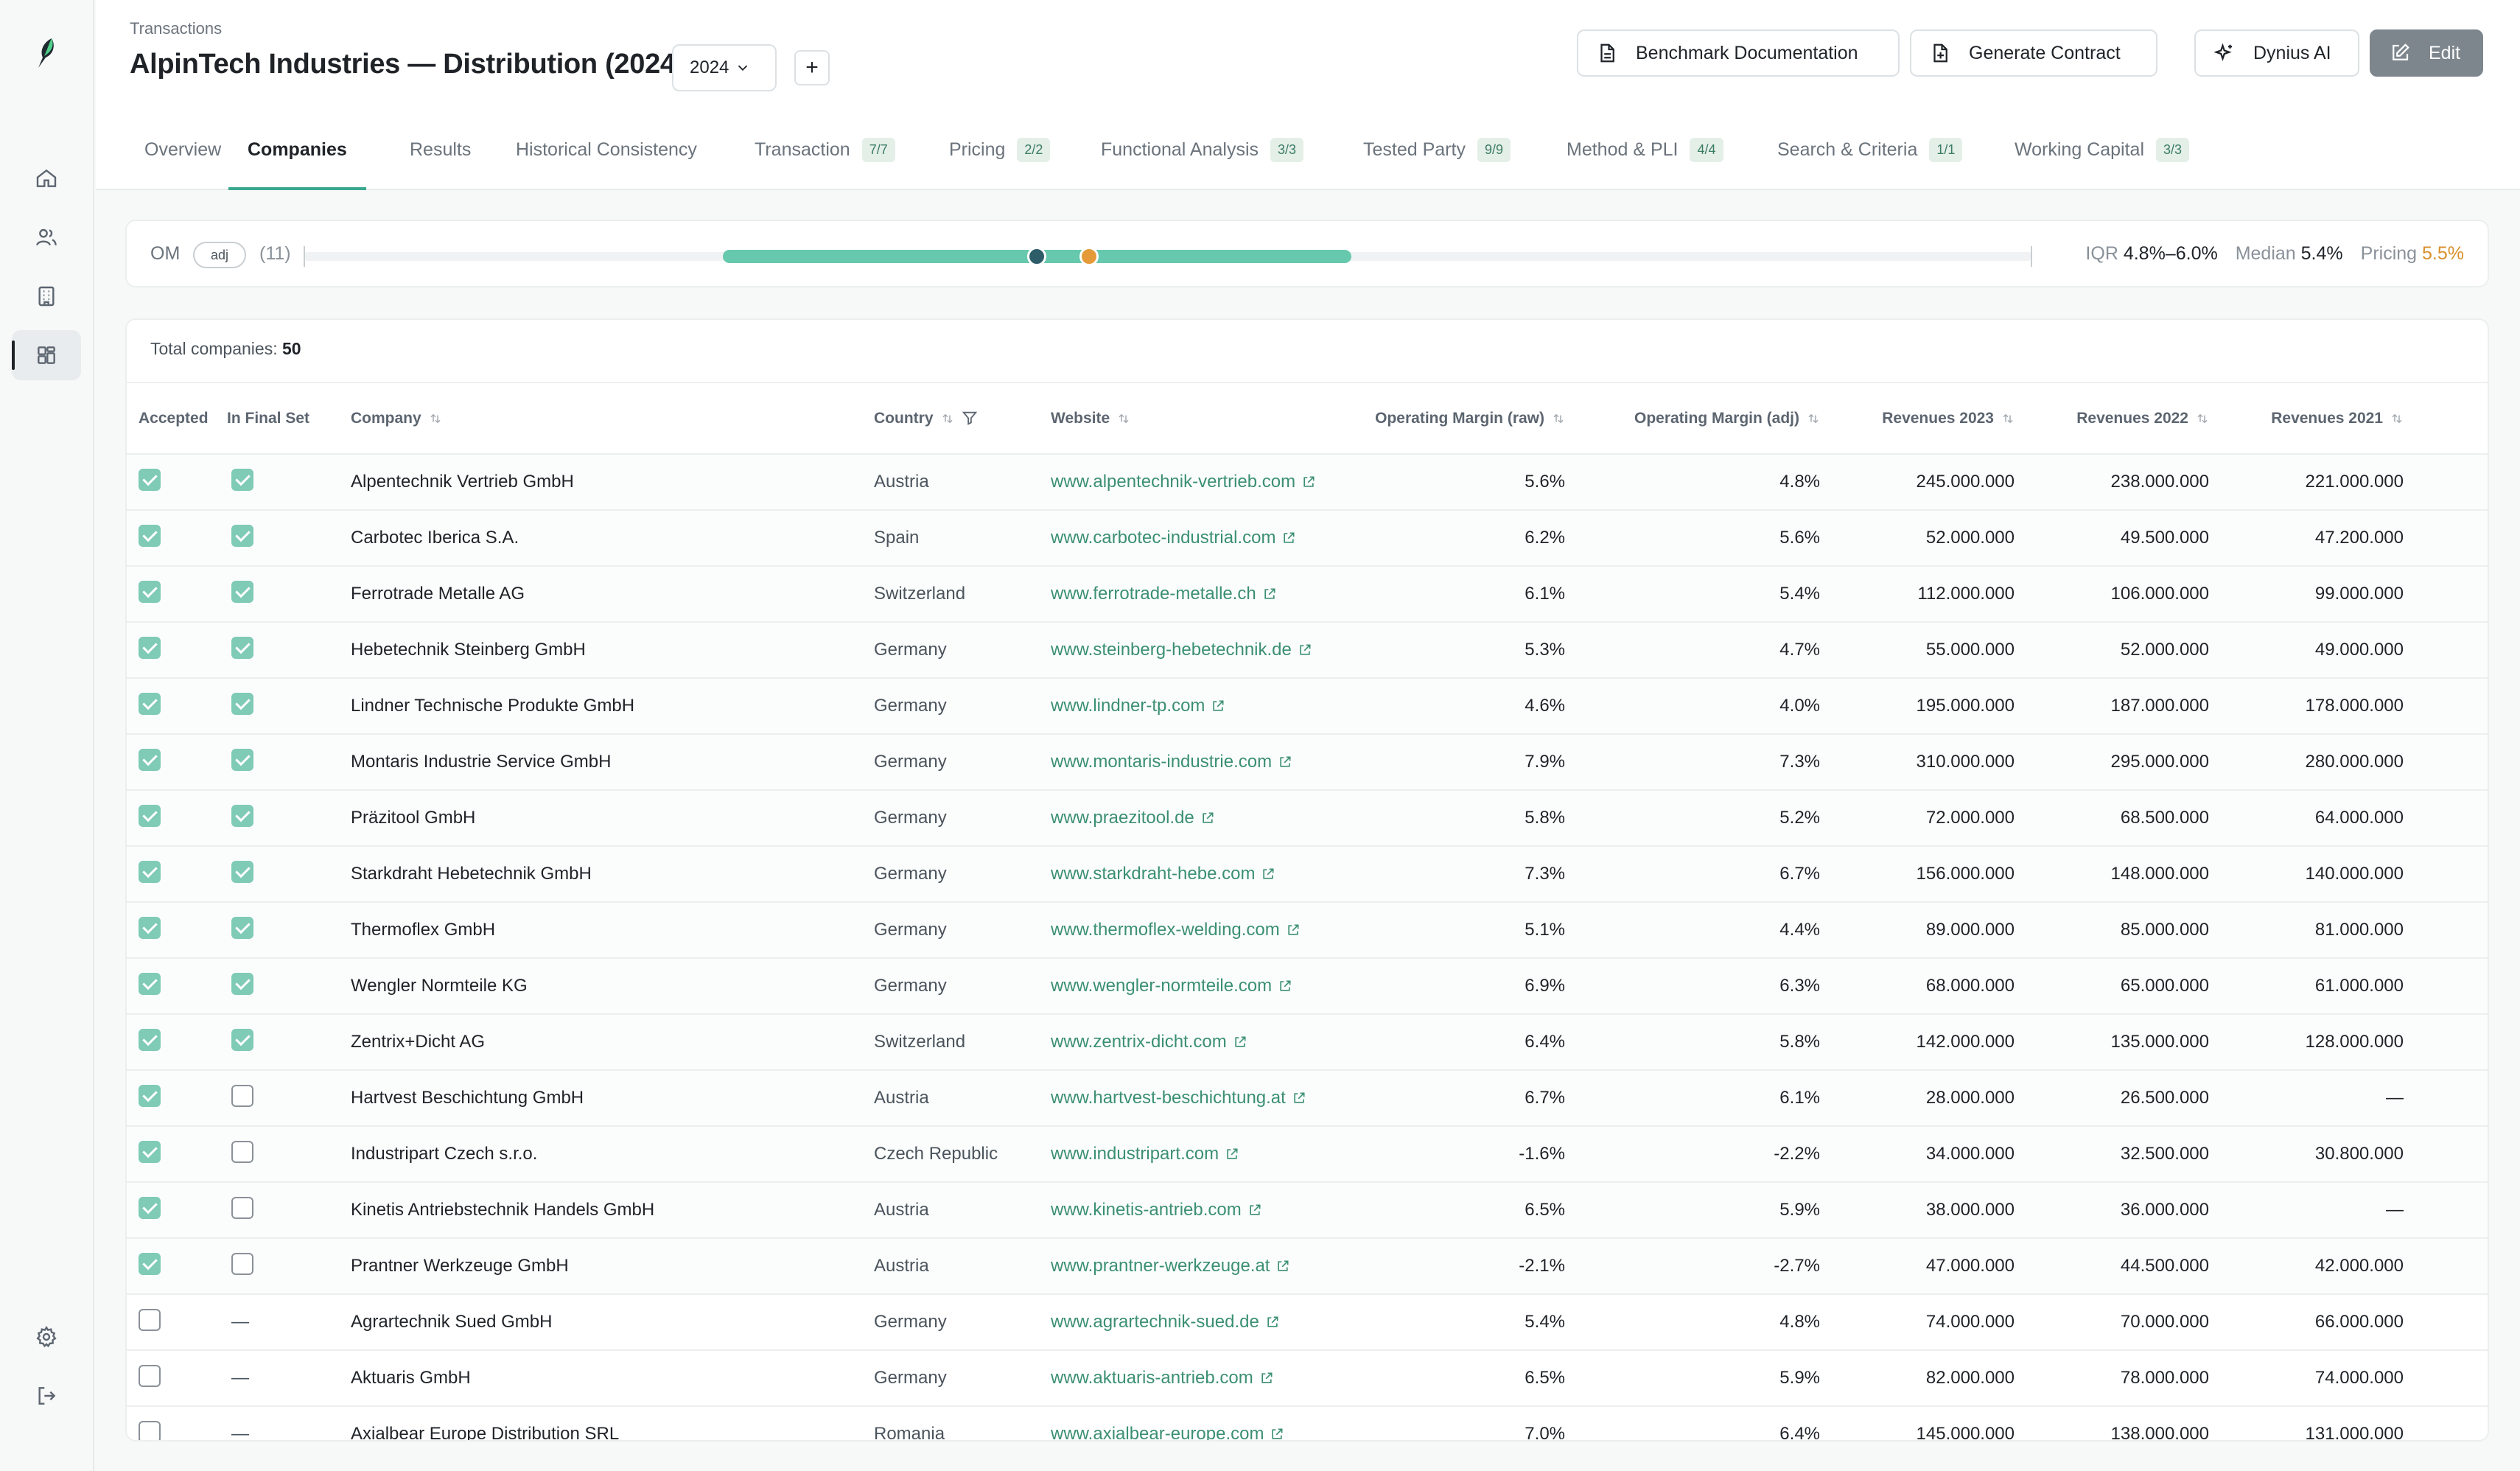 The height and width of the screenshot is (1471, 2520). What do you see at coordinates (612, 419) in the screenshot?
I see `col-company: Company` at bounding box center [612, 419].